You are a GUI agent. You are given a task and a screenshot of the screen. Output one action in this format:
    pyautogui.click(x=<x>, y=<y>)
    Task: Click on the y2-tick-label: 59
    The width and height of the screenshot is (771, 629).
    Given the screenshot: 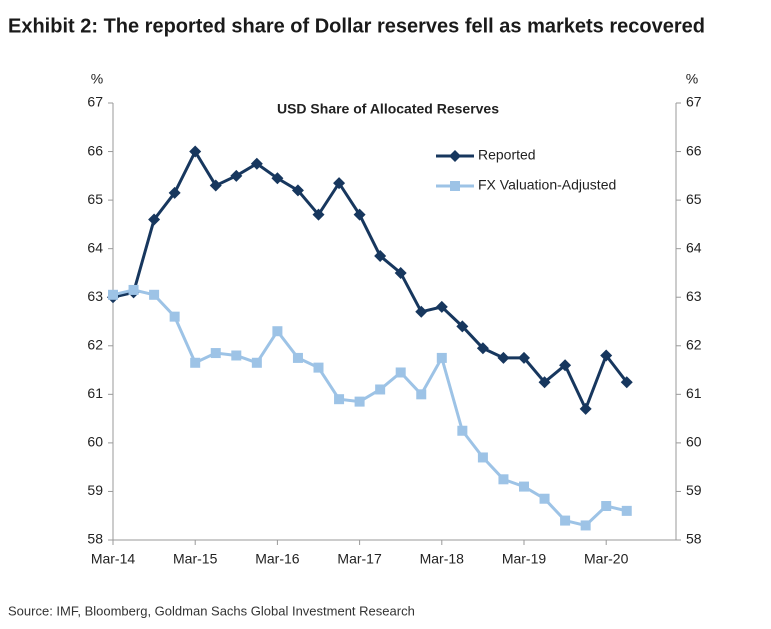 What is the action you would take?
    pyautogui.click(x=694, y=490)
    